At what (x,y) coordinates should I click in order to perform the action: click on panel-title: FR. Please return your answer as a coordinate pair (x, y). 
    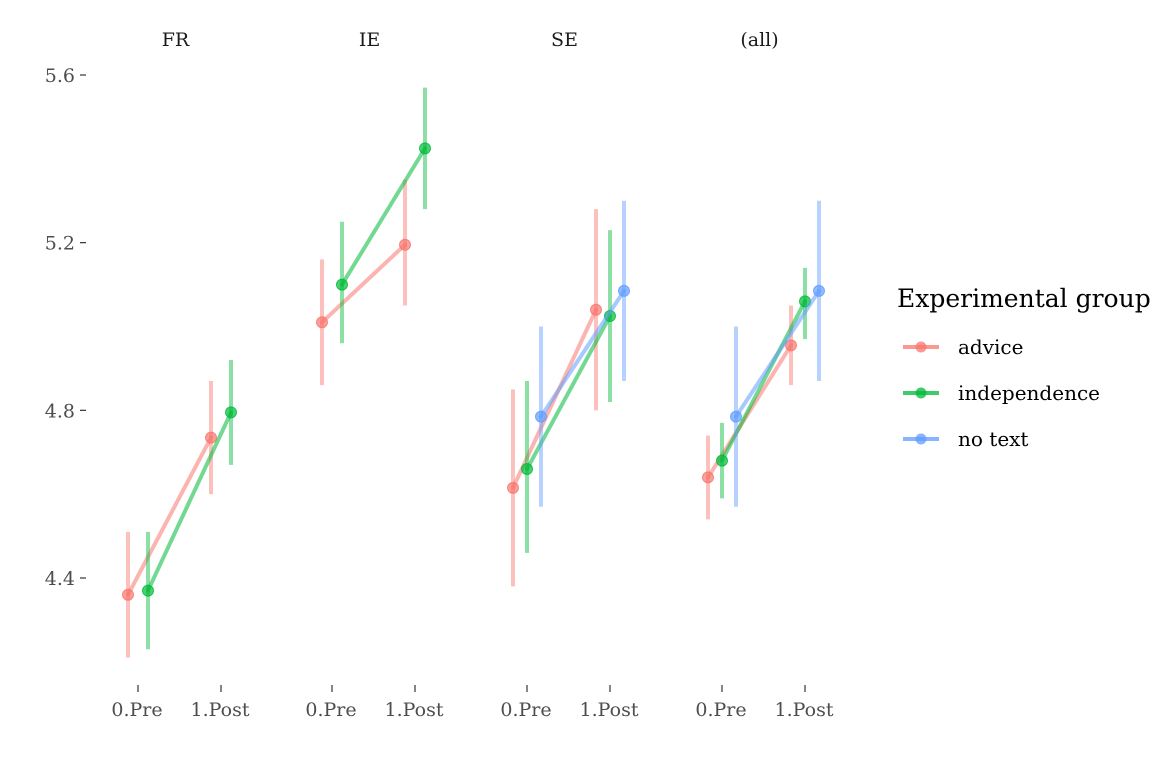
    Looking at the image, I should click on (176, 40).